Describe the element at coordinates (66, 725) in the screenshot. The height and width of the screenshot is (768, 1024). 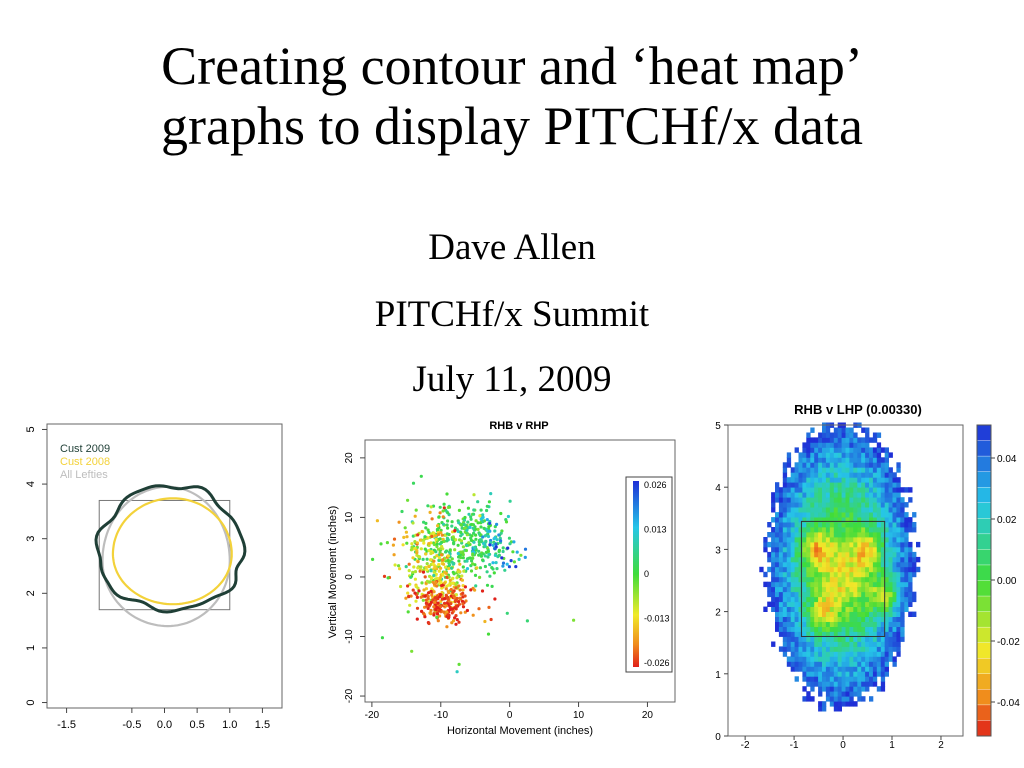
I see `x-tick-label: -1.5` at that location.